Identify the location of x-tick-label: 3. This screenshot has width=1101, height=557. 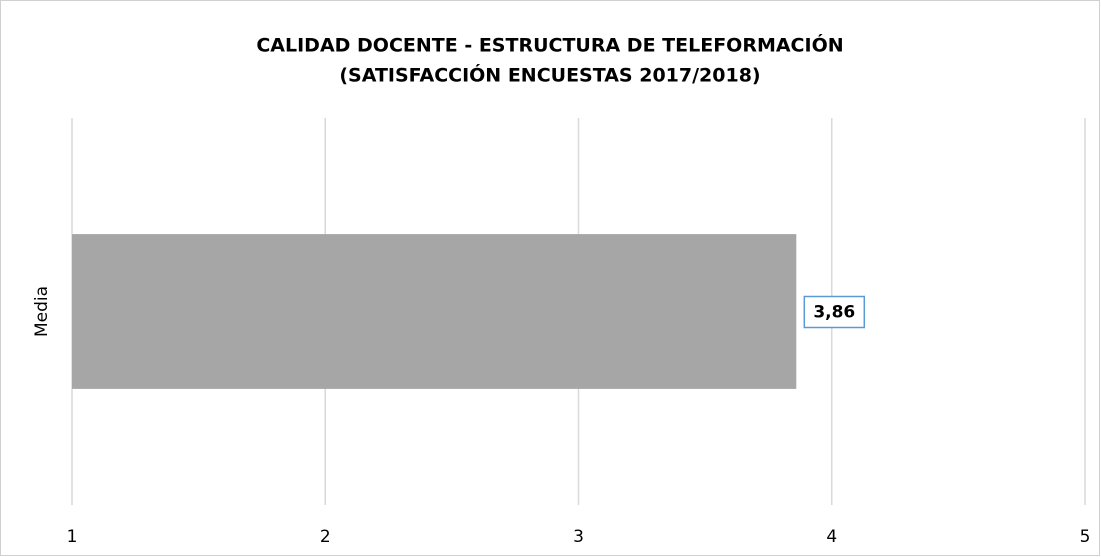
(578, 537).